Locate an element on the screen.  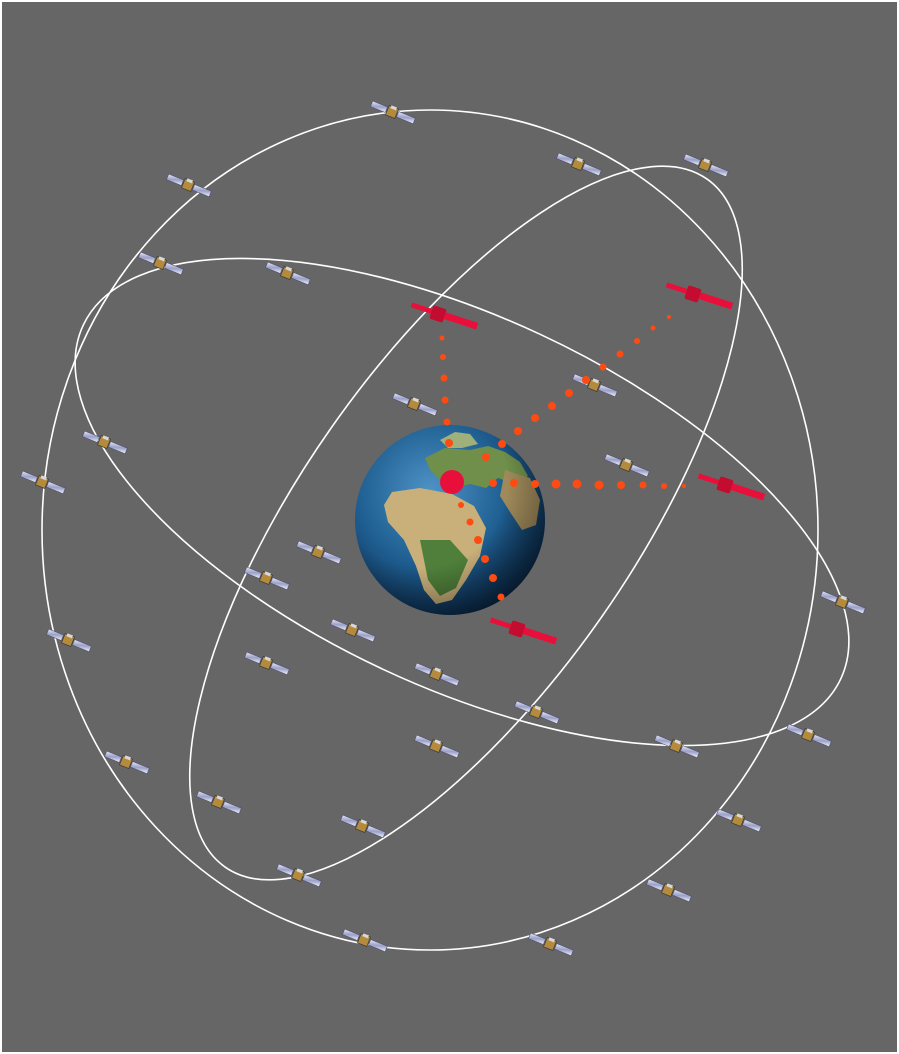
signal-lines is located at coordinates (562, 458).